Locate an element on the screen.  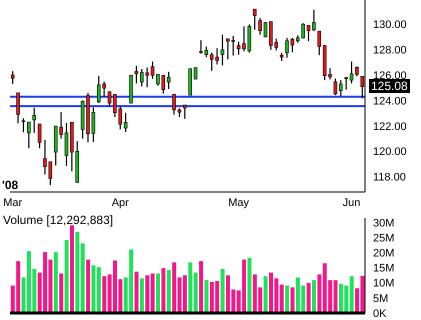
x-tick-label: Jun is located at coordinates (351, 202).